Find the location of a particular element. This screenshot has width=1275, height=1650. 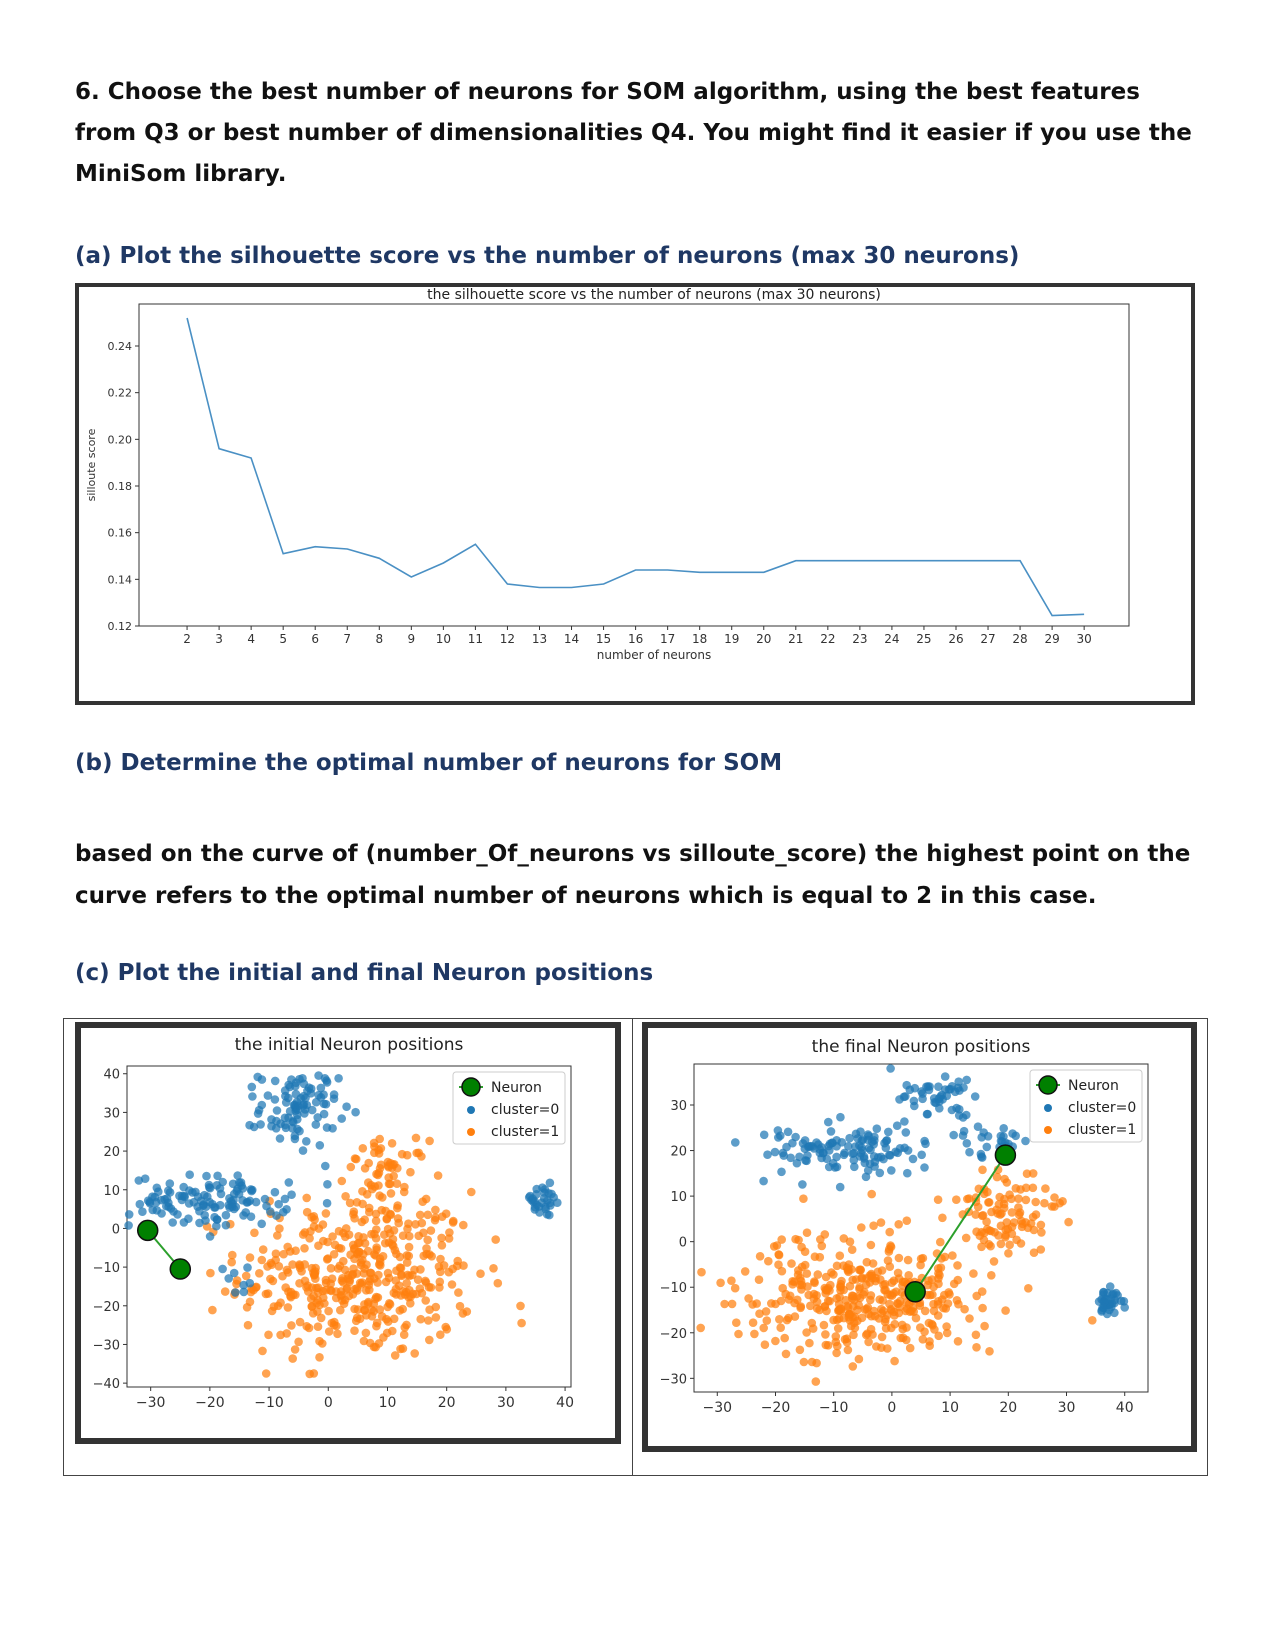

y-tick-label: 0.14 is located at coordinates (120, 579).